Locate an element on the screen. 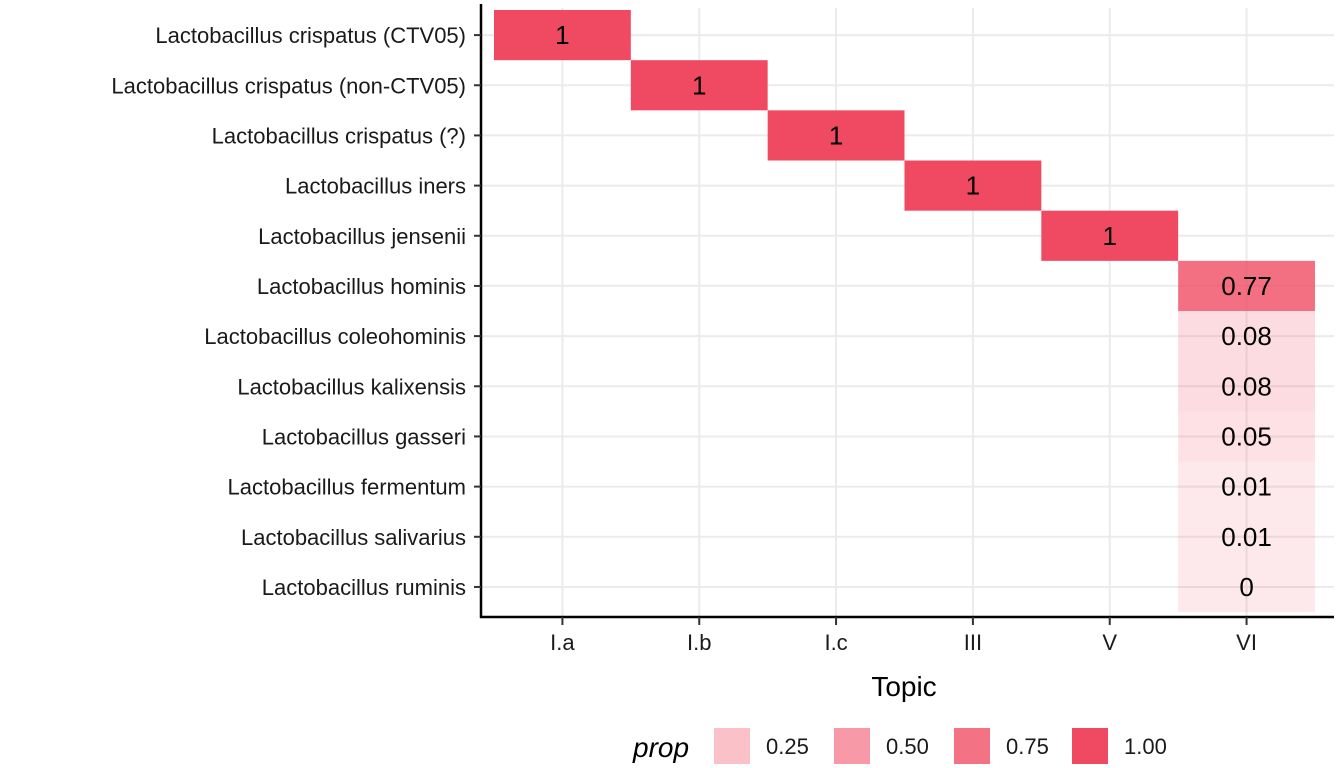 The height and width of the screenshot is (768, 1344). cell-value-label: 0 is located at coordinates (1246, 587).